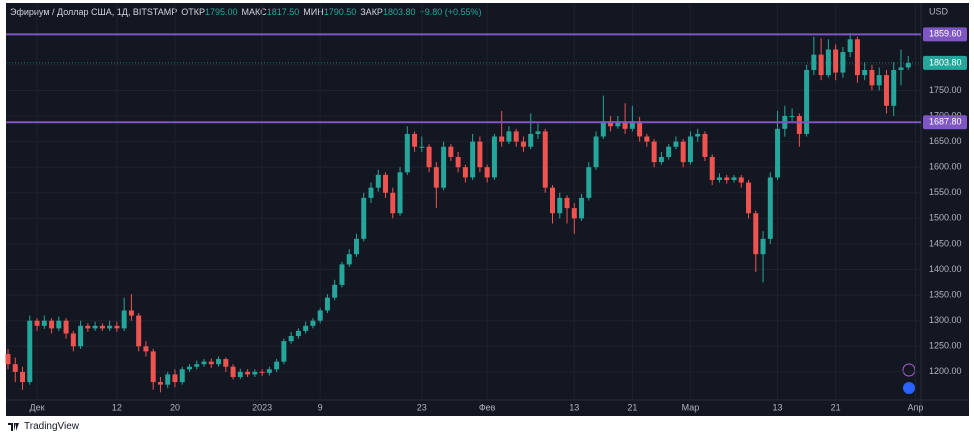  Describe the element at coordinates (262, 407) in the screenshot. I see `x-tick-label: 2023` at that location.